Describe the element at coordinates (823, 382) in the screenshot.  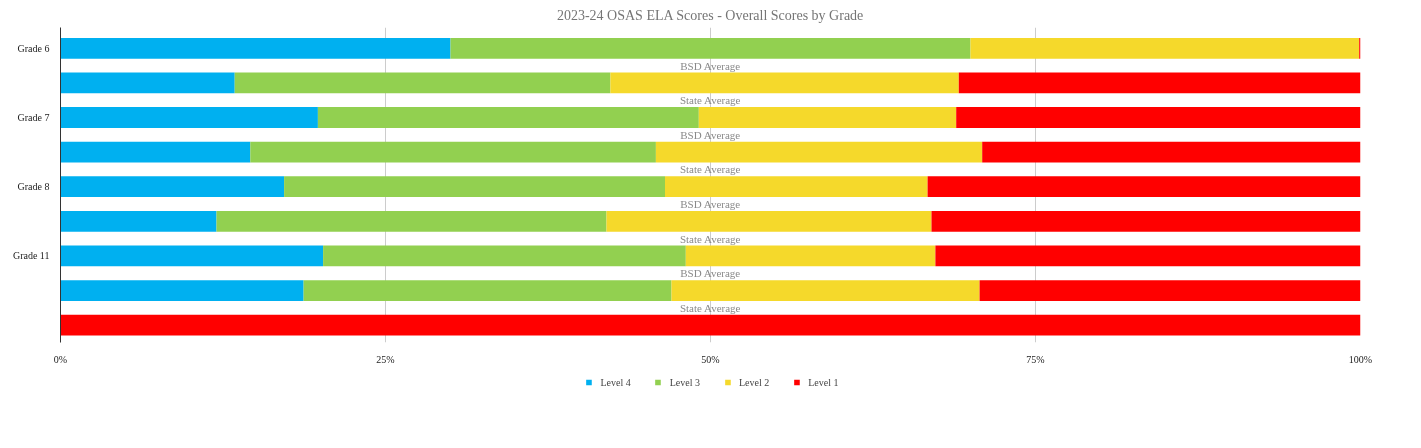
I see `legend-label: Level 1` at that location.